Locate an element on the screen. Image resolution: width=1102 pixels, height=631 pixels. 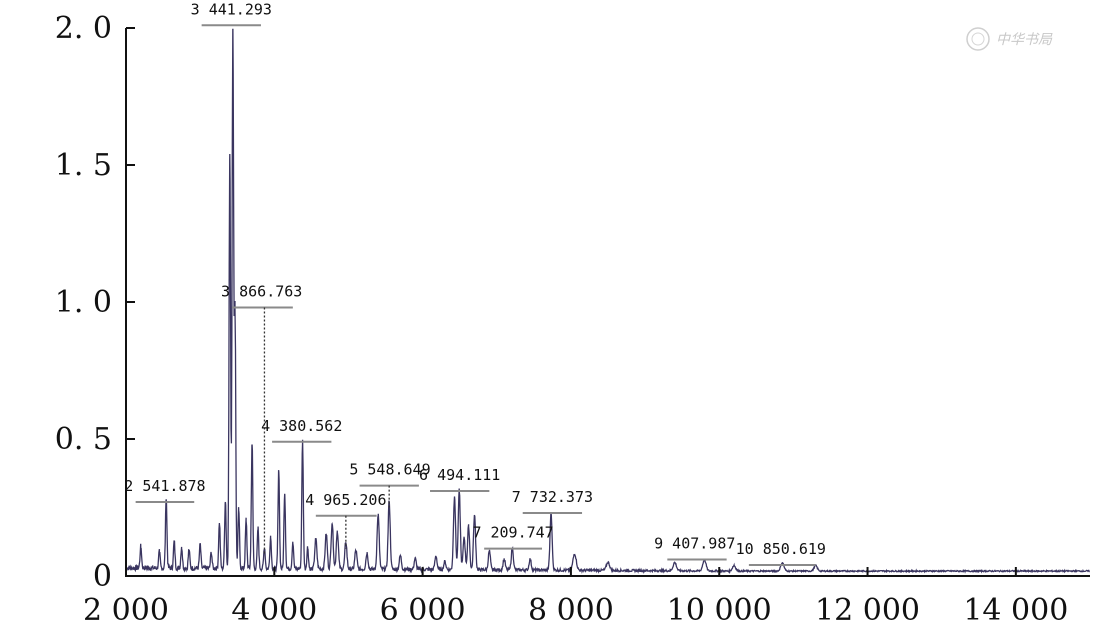
x-tick-label: 12 000 is located at coordinates (867, 610).